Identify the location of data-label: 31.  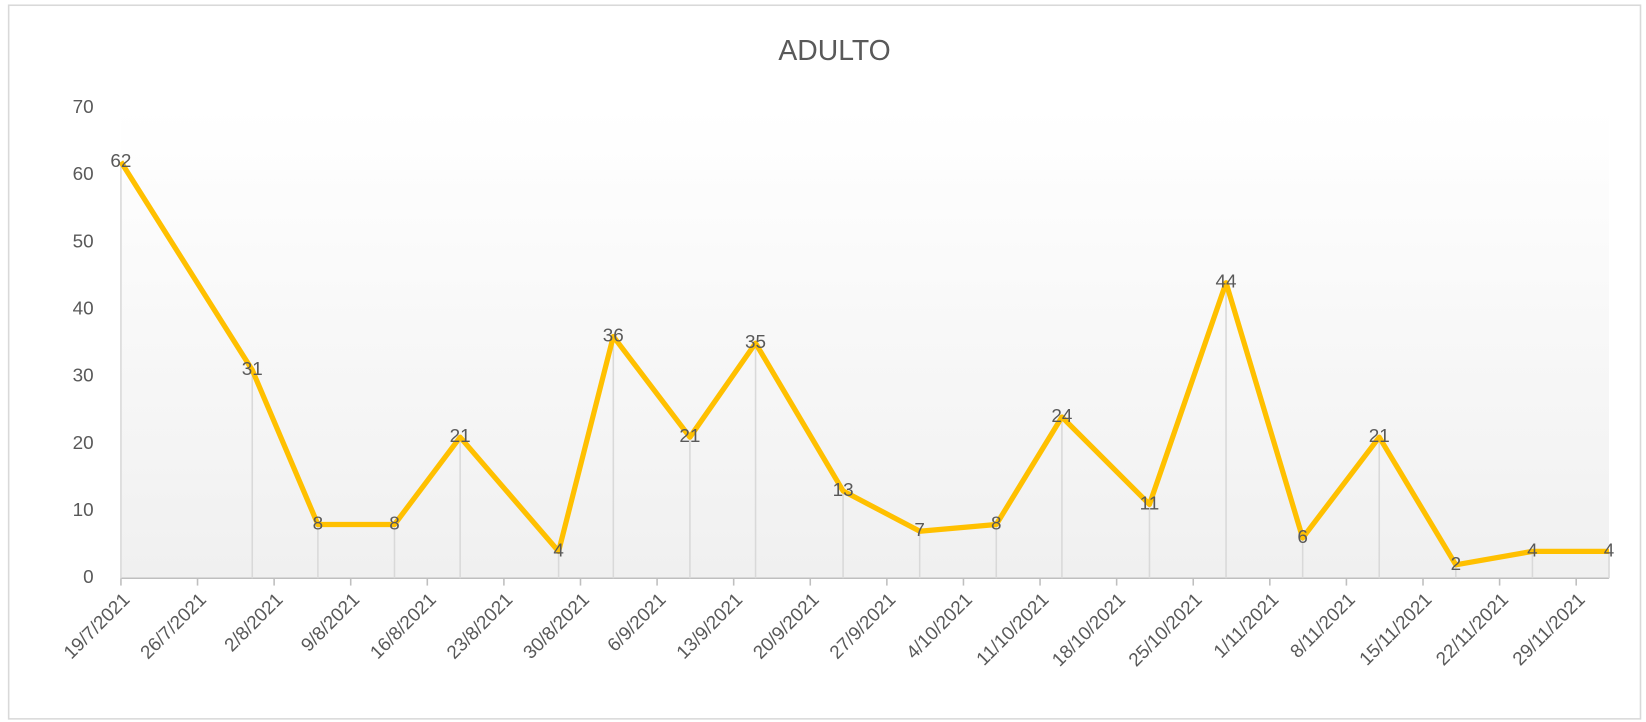
(252, 369).